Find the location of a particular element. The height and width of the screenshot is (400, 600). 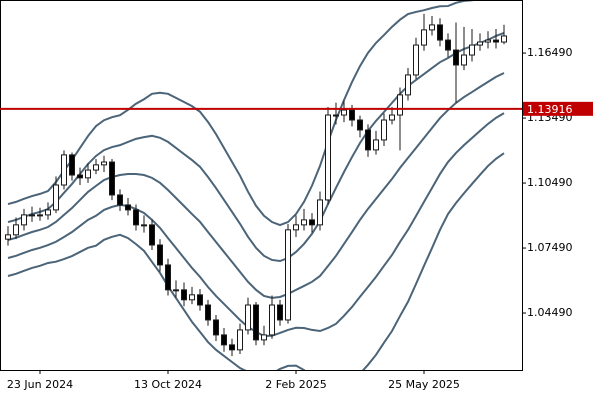

y-tick-label: 1.07490 is located at coordinates (550, 247).